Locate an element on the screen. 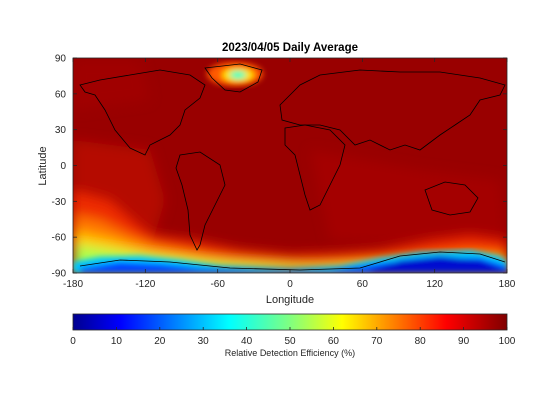  y-tick-label: 0 is located at coordinates (63, 166).